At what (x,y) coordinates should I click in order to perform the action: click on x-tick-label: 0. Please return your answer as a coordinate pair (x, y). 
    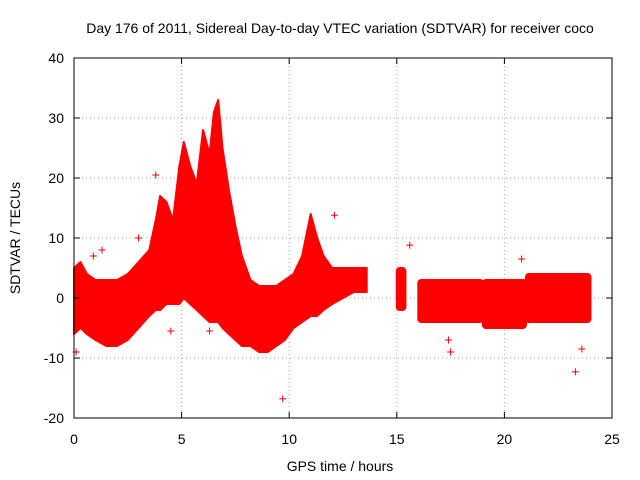
    Looking at the image, I should click on (74, 439).